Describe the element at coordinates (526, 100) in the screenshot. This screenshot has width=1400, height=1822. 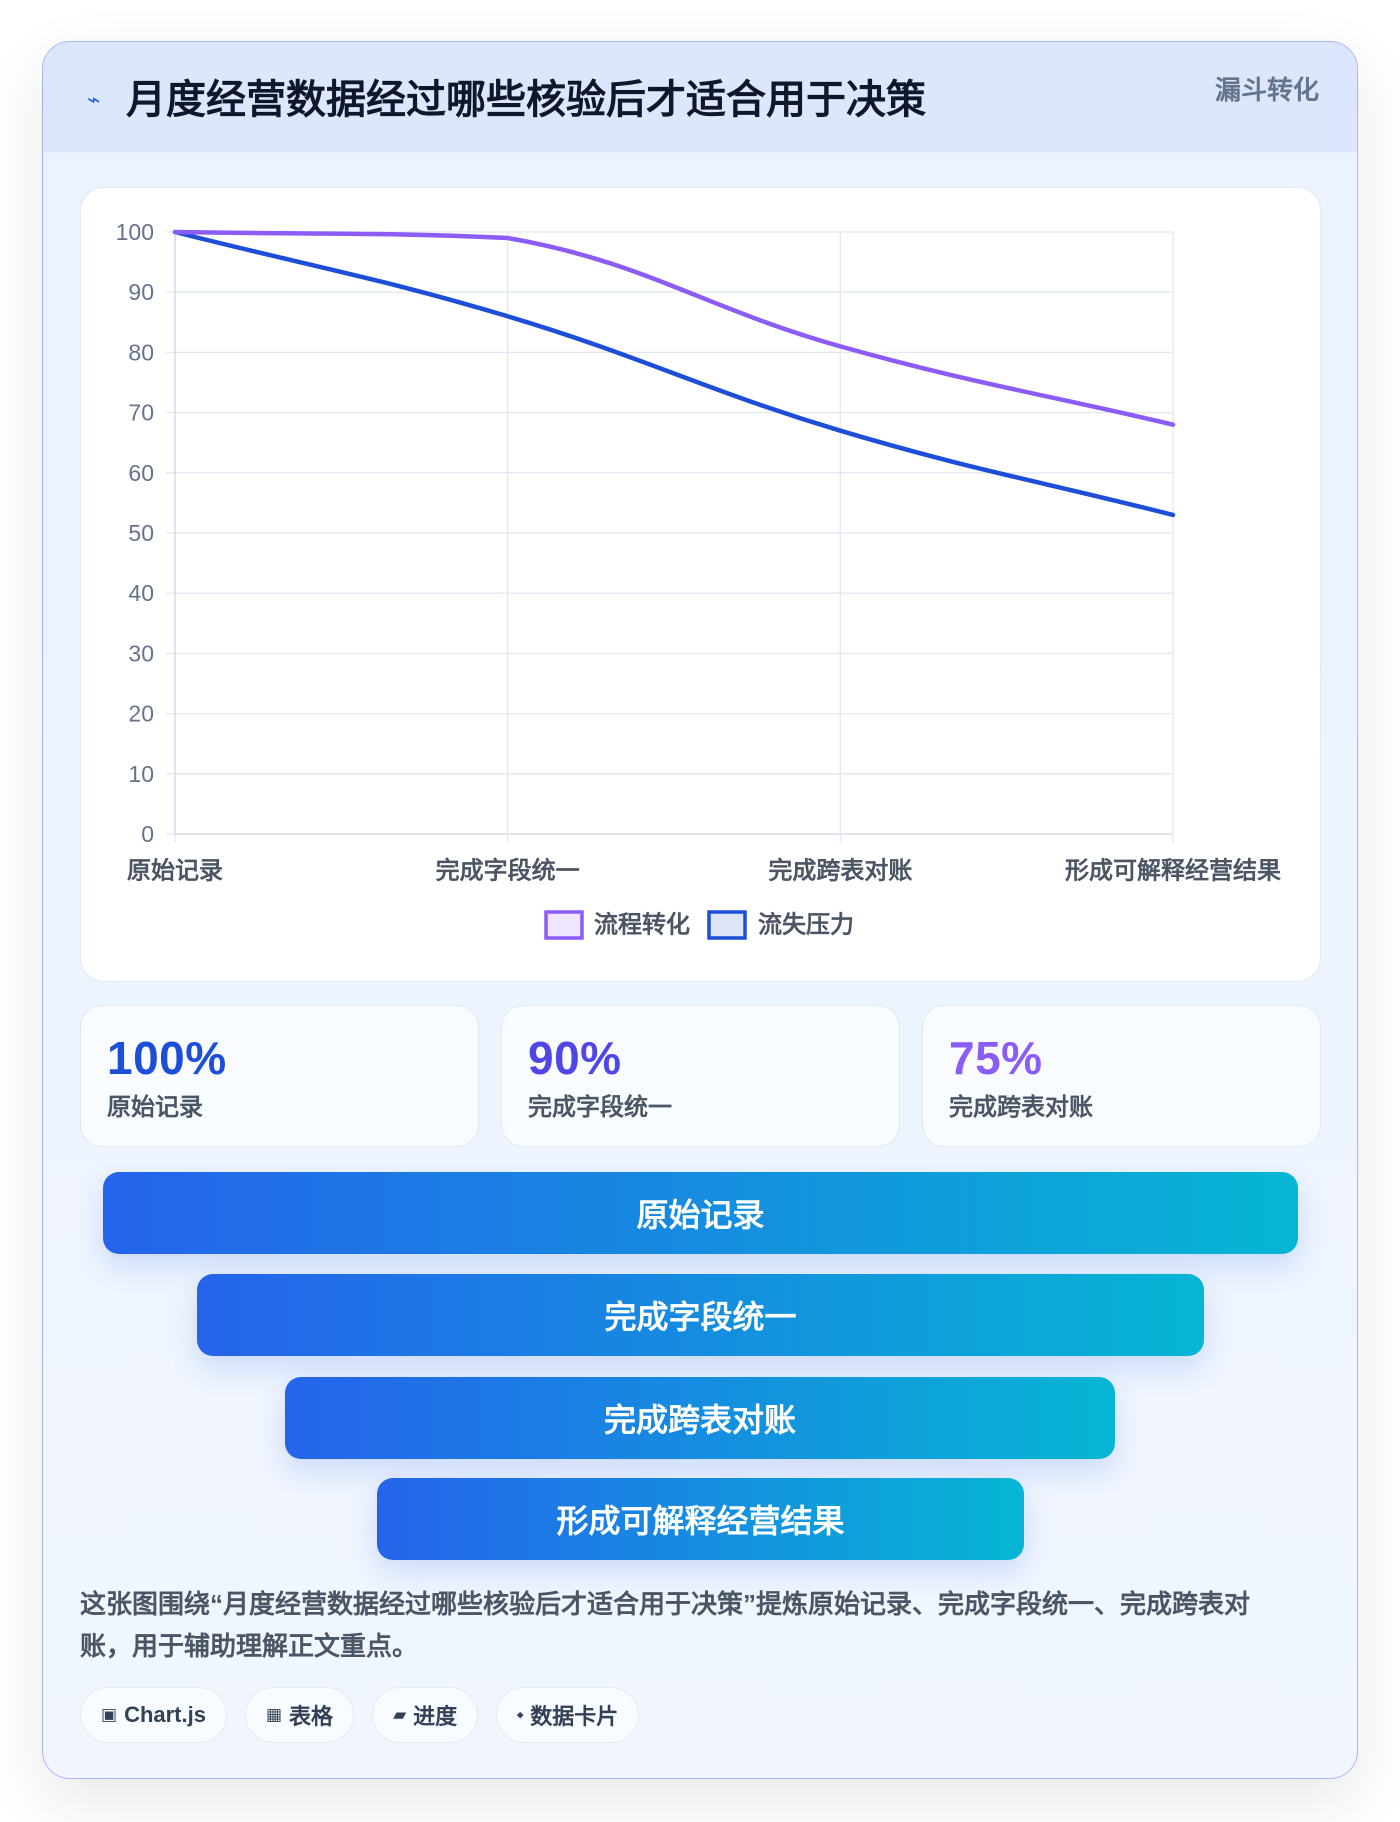
I see `page-title: 月度经营数据经过哪些核验后才适合用于决策` at that location.